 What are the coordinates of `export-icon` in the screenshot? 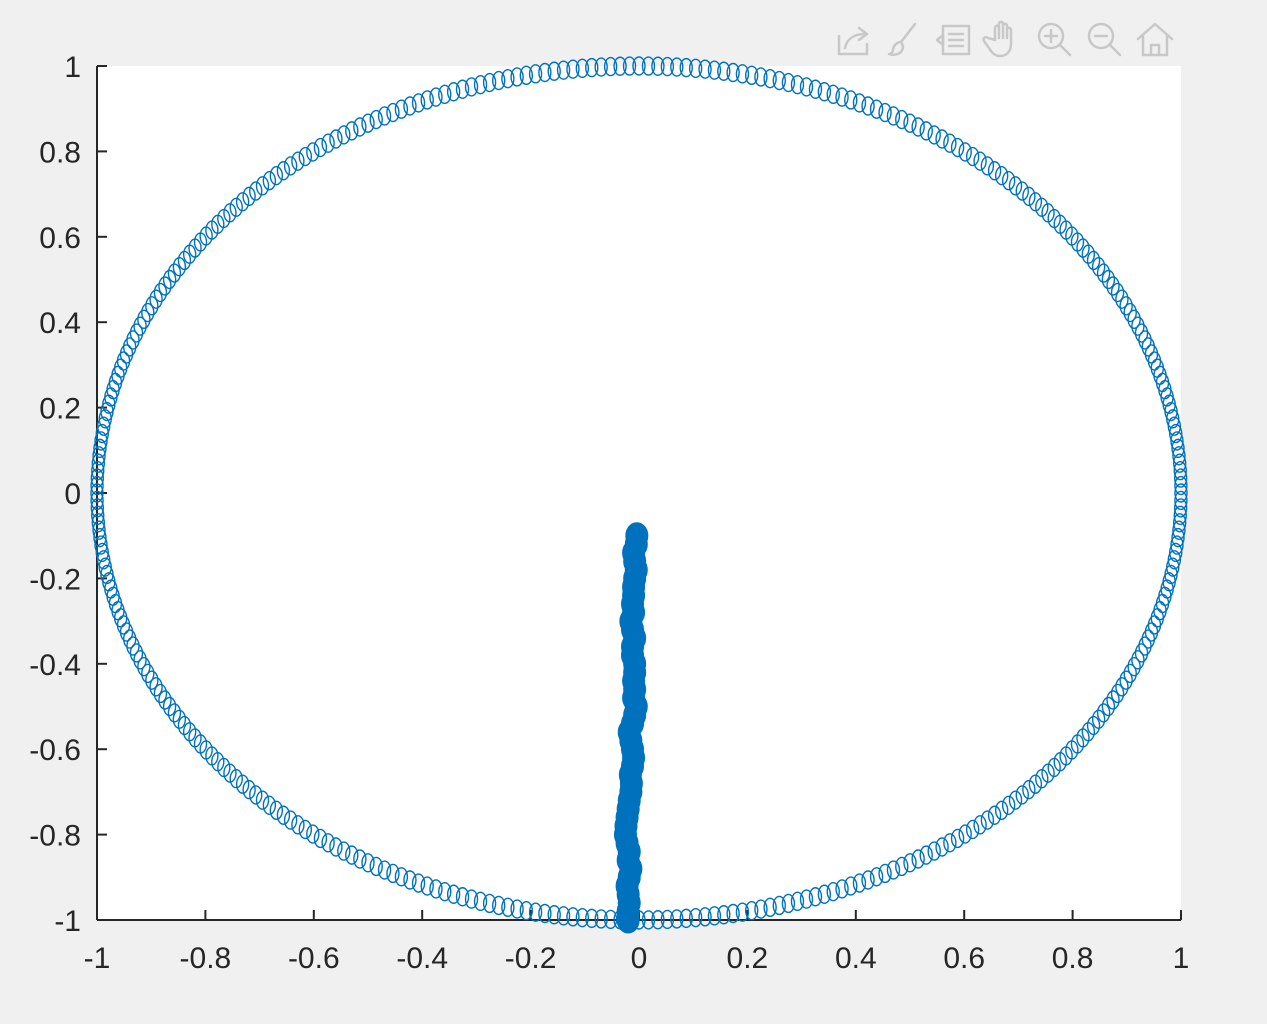 It's located at (853, 41).